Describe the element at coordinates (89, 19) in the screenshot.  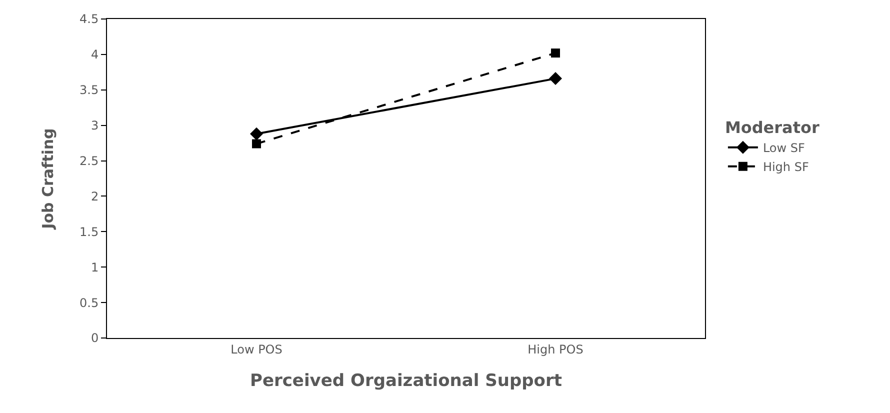
I see `y-tick-label: 4.5` at that location.